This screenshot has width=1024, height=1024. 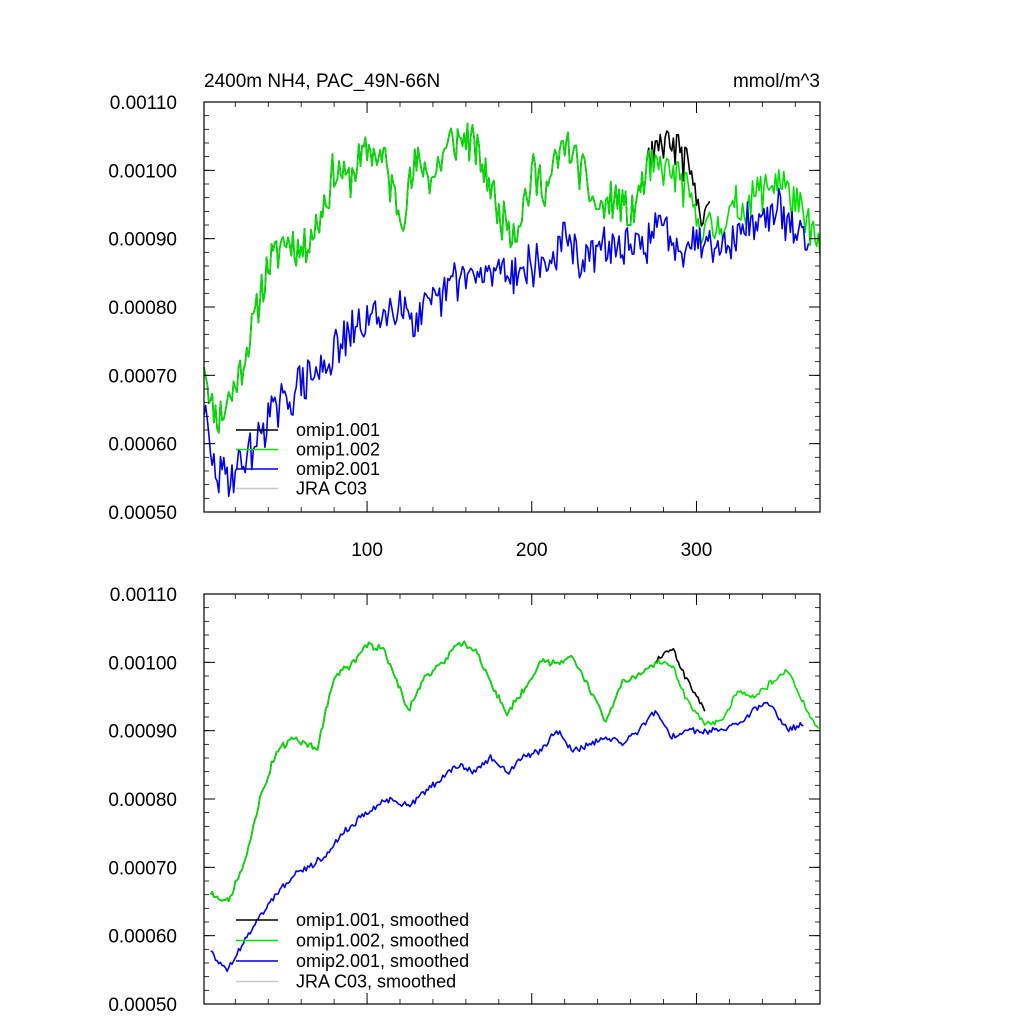 I want to click on legend-label: omip2.001, so click(x=338, y=469).